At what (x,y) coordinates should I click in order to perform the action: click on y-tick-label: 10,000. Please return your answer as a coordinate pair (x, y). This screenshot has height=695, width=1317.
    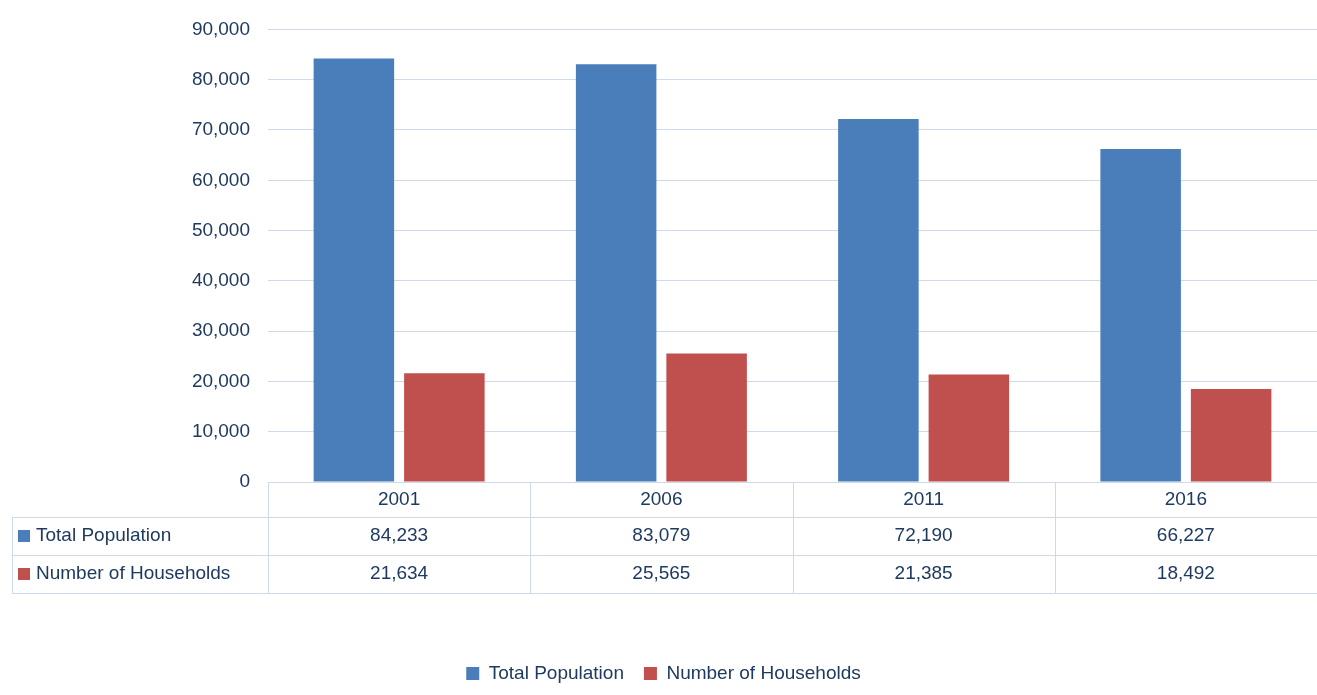
    Looking at the image, I should click on (220, 430).